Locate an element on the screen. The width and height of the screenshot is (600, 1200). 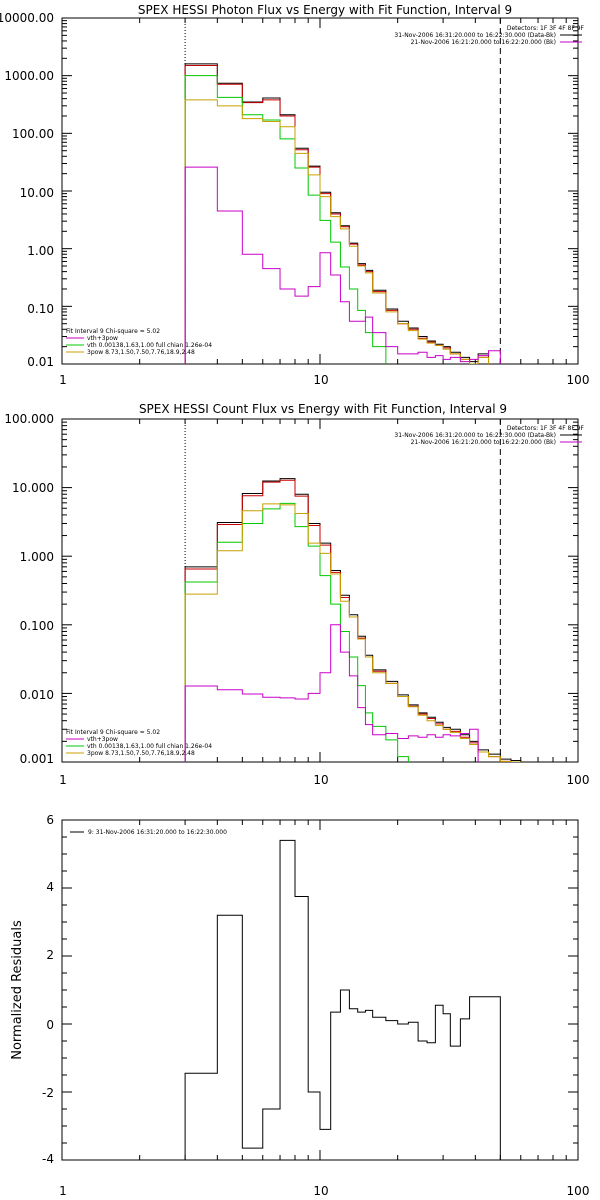
y-tick-label: -2 is located at coordinates (48, 1093).